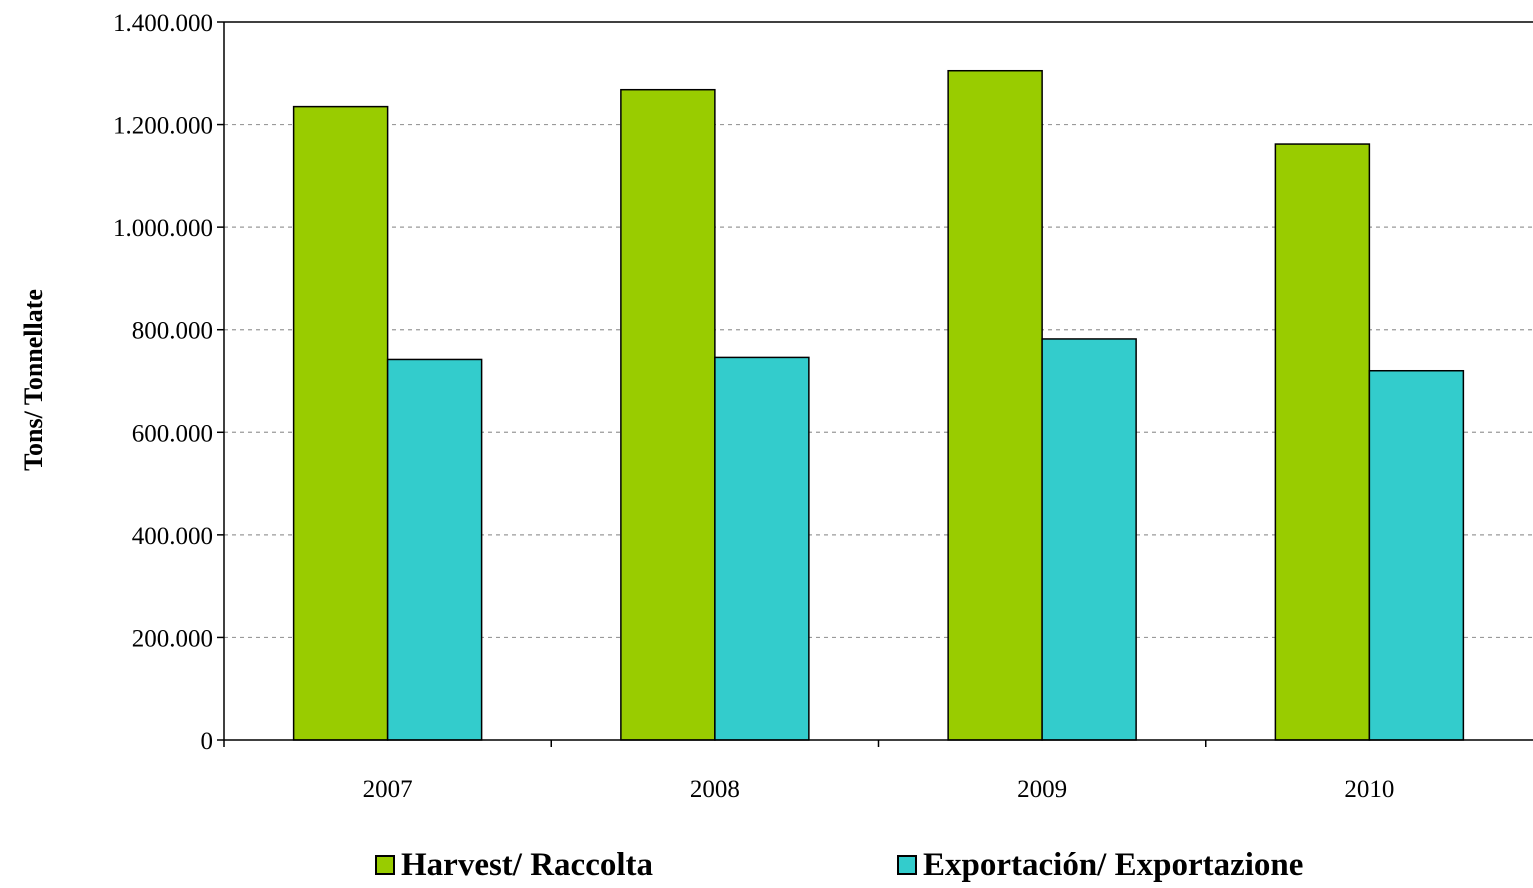 This screenshot has height=888, width=1533. Describe the element at coordinates (995, 405) in the screenshot. I see `bar-harvest-2009` at that location.